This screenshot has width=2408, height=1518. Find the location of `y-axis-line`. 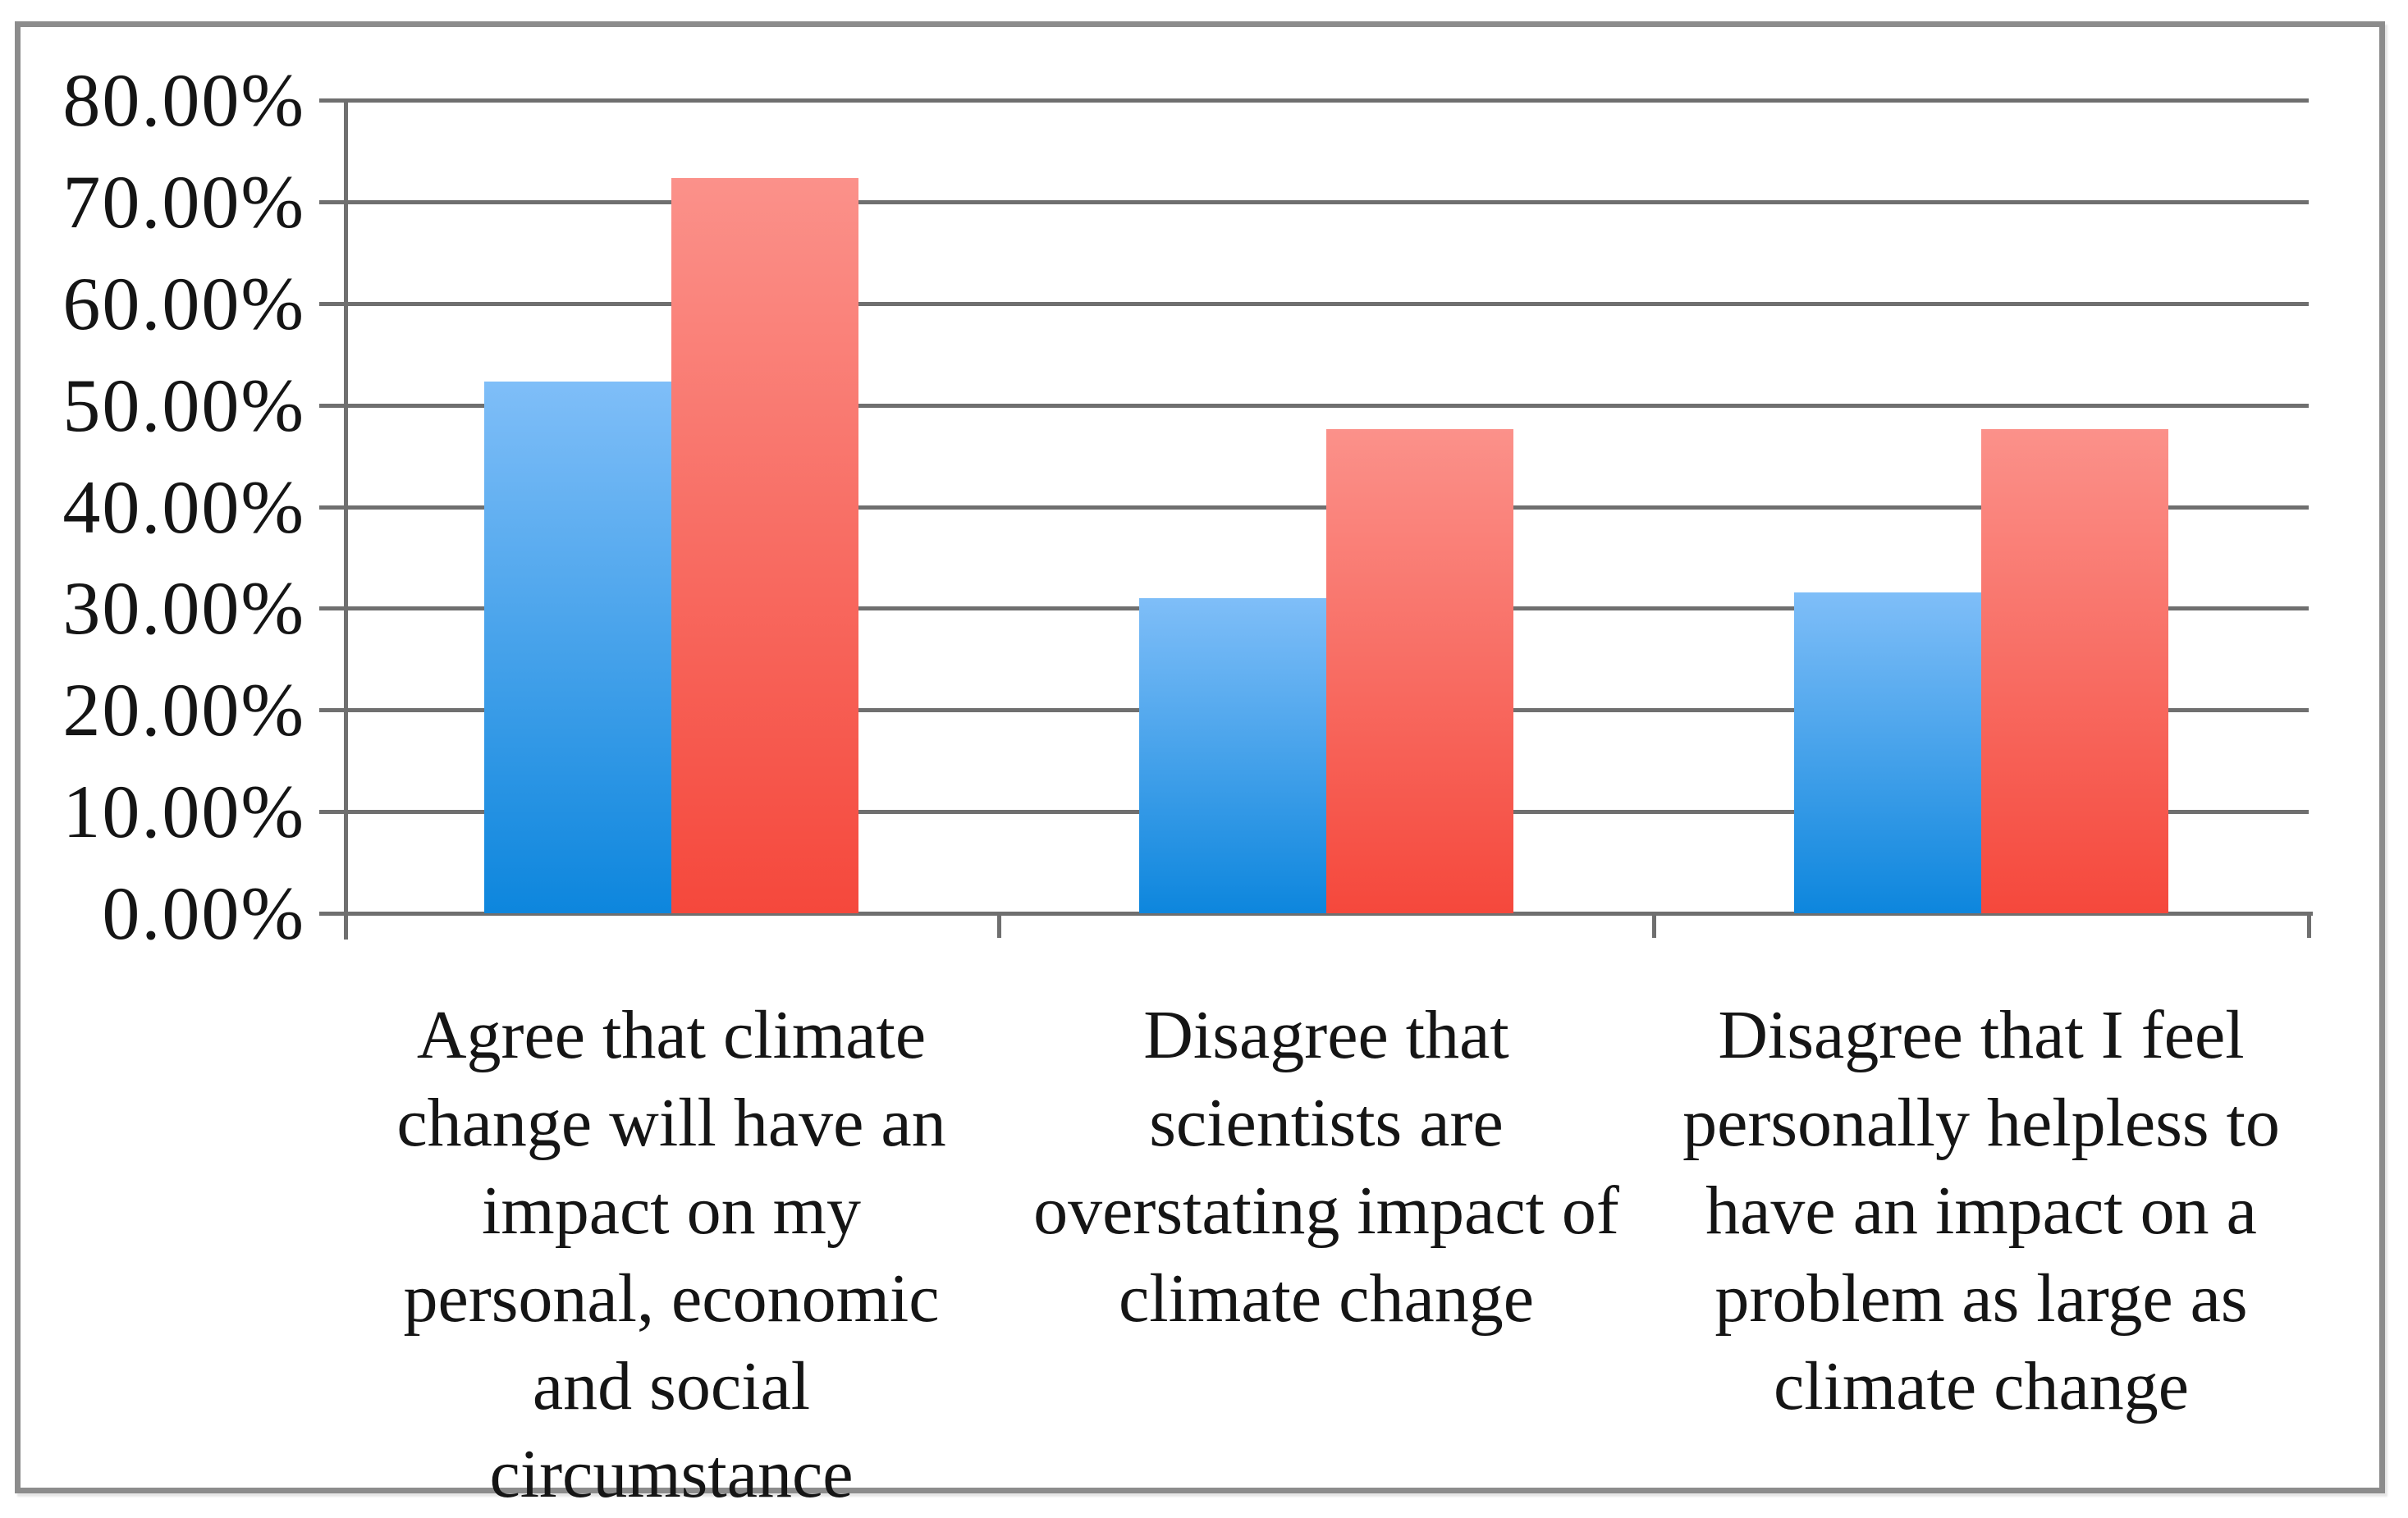

y-axis-line is located at coordinates (346, 520).